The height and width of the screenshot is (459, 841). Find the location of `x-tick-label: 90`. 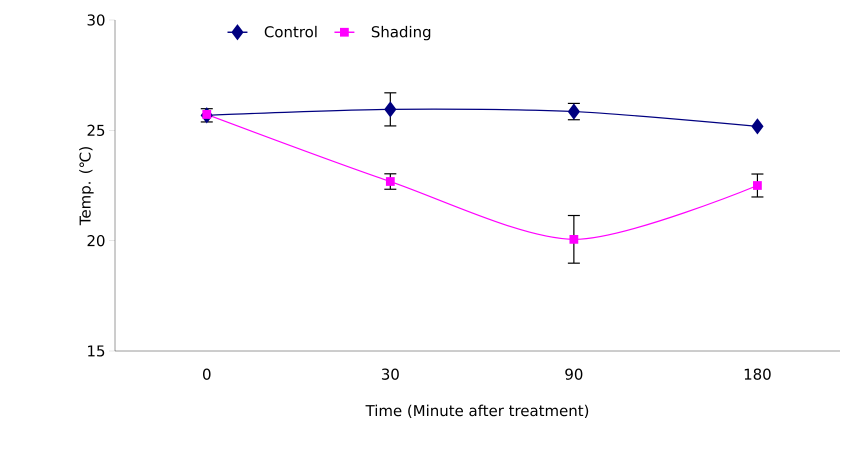

x-tick-label: 90 is located at coordinates (573, 374).